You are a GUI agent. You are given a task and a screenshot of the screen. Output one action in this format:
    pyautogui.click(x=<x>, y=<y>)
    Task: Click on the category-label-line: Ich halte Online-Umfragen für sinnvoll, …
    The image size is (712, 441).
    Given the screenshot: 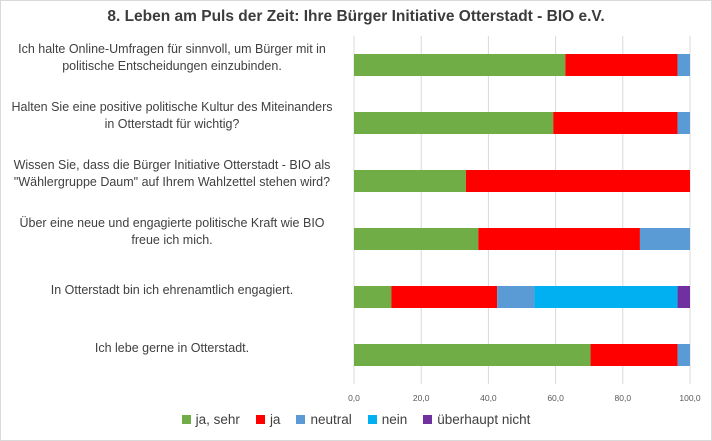 What is the action you would take?
    pyautogui.click(x=172, y=49)
    